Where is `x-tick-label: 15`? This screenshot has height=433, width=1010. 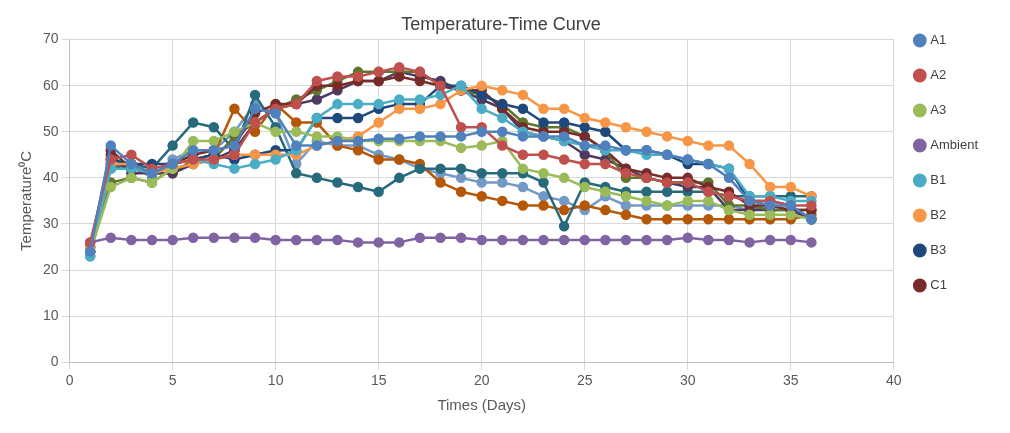 x-tick-label: 15 is located at coordinates (378, 380).